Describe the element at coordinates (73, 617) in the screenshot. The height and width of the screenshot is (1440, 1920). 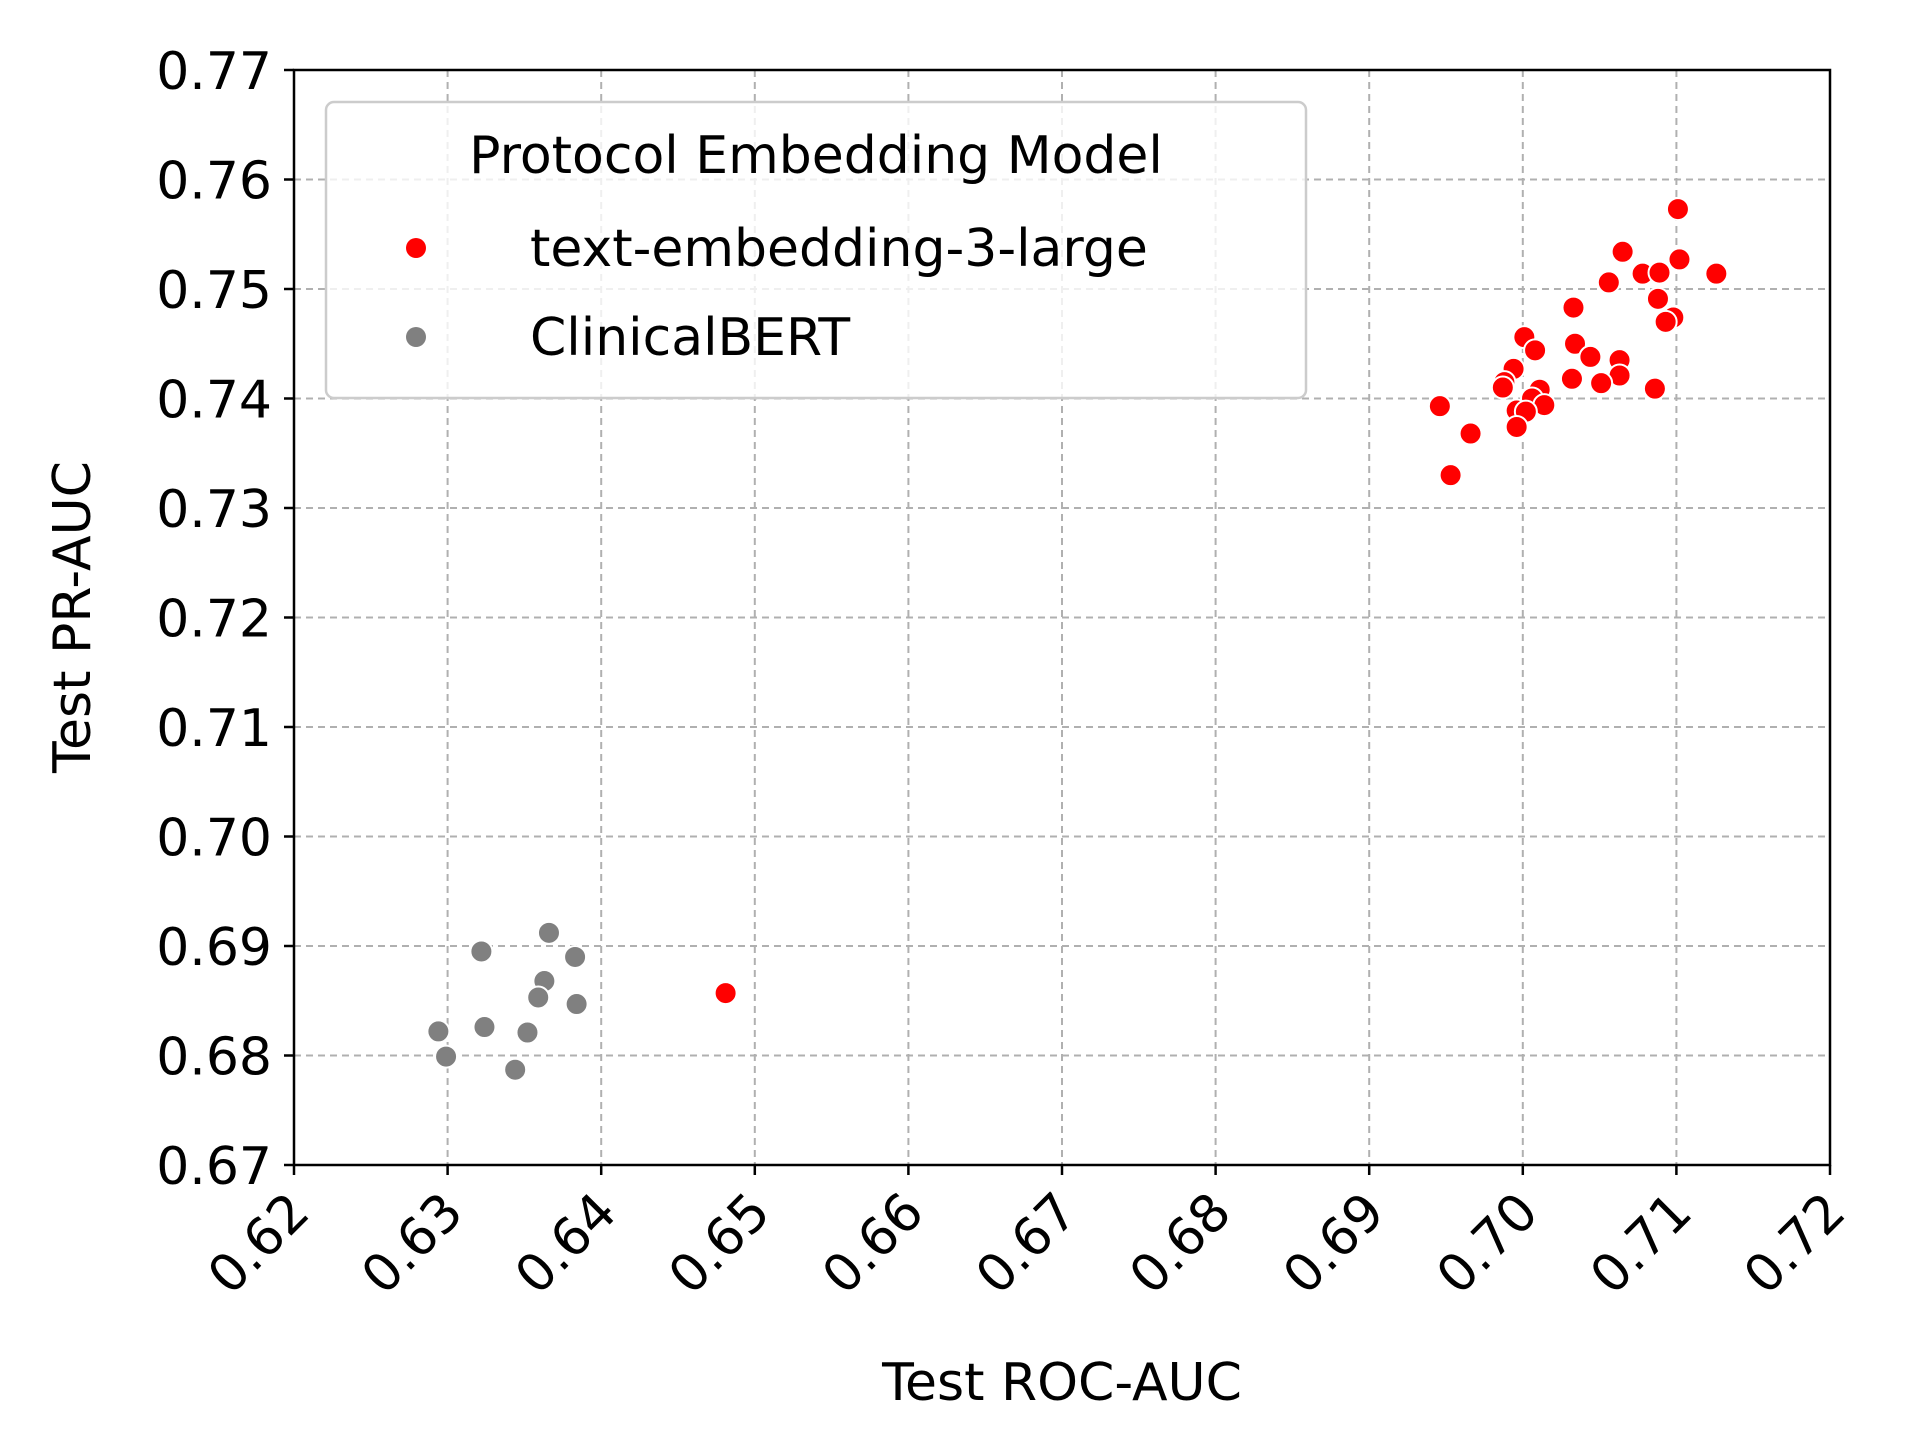
I see `y-axis-title: Test PR-AUC` at that location.